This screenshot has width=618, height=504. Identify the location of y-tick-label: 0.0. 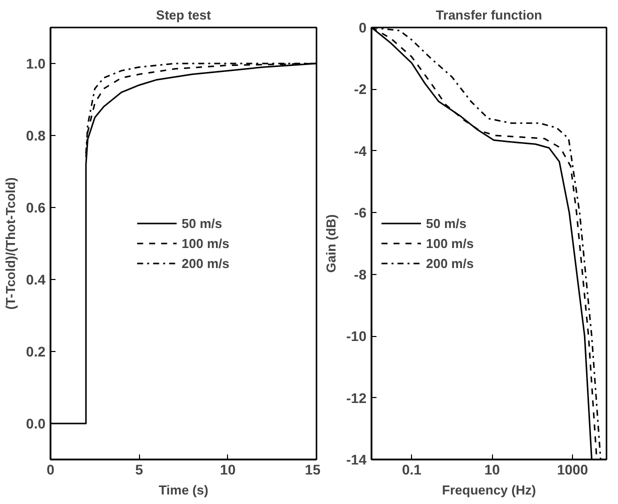
(36, 424).